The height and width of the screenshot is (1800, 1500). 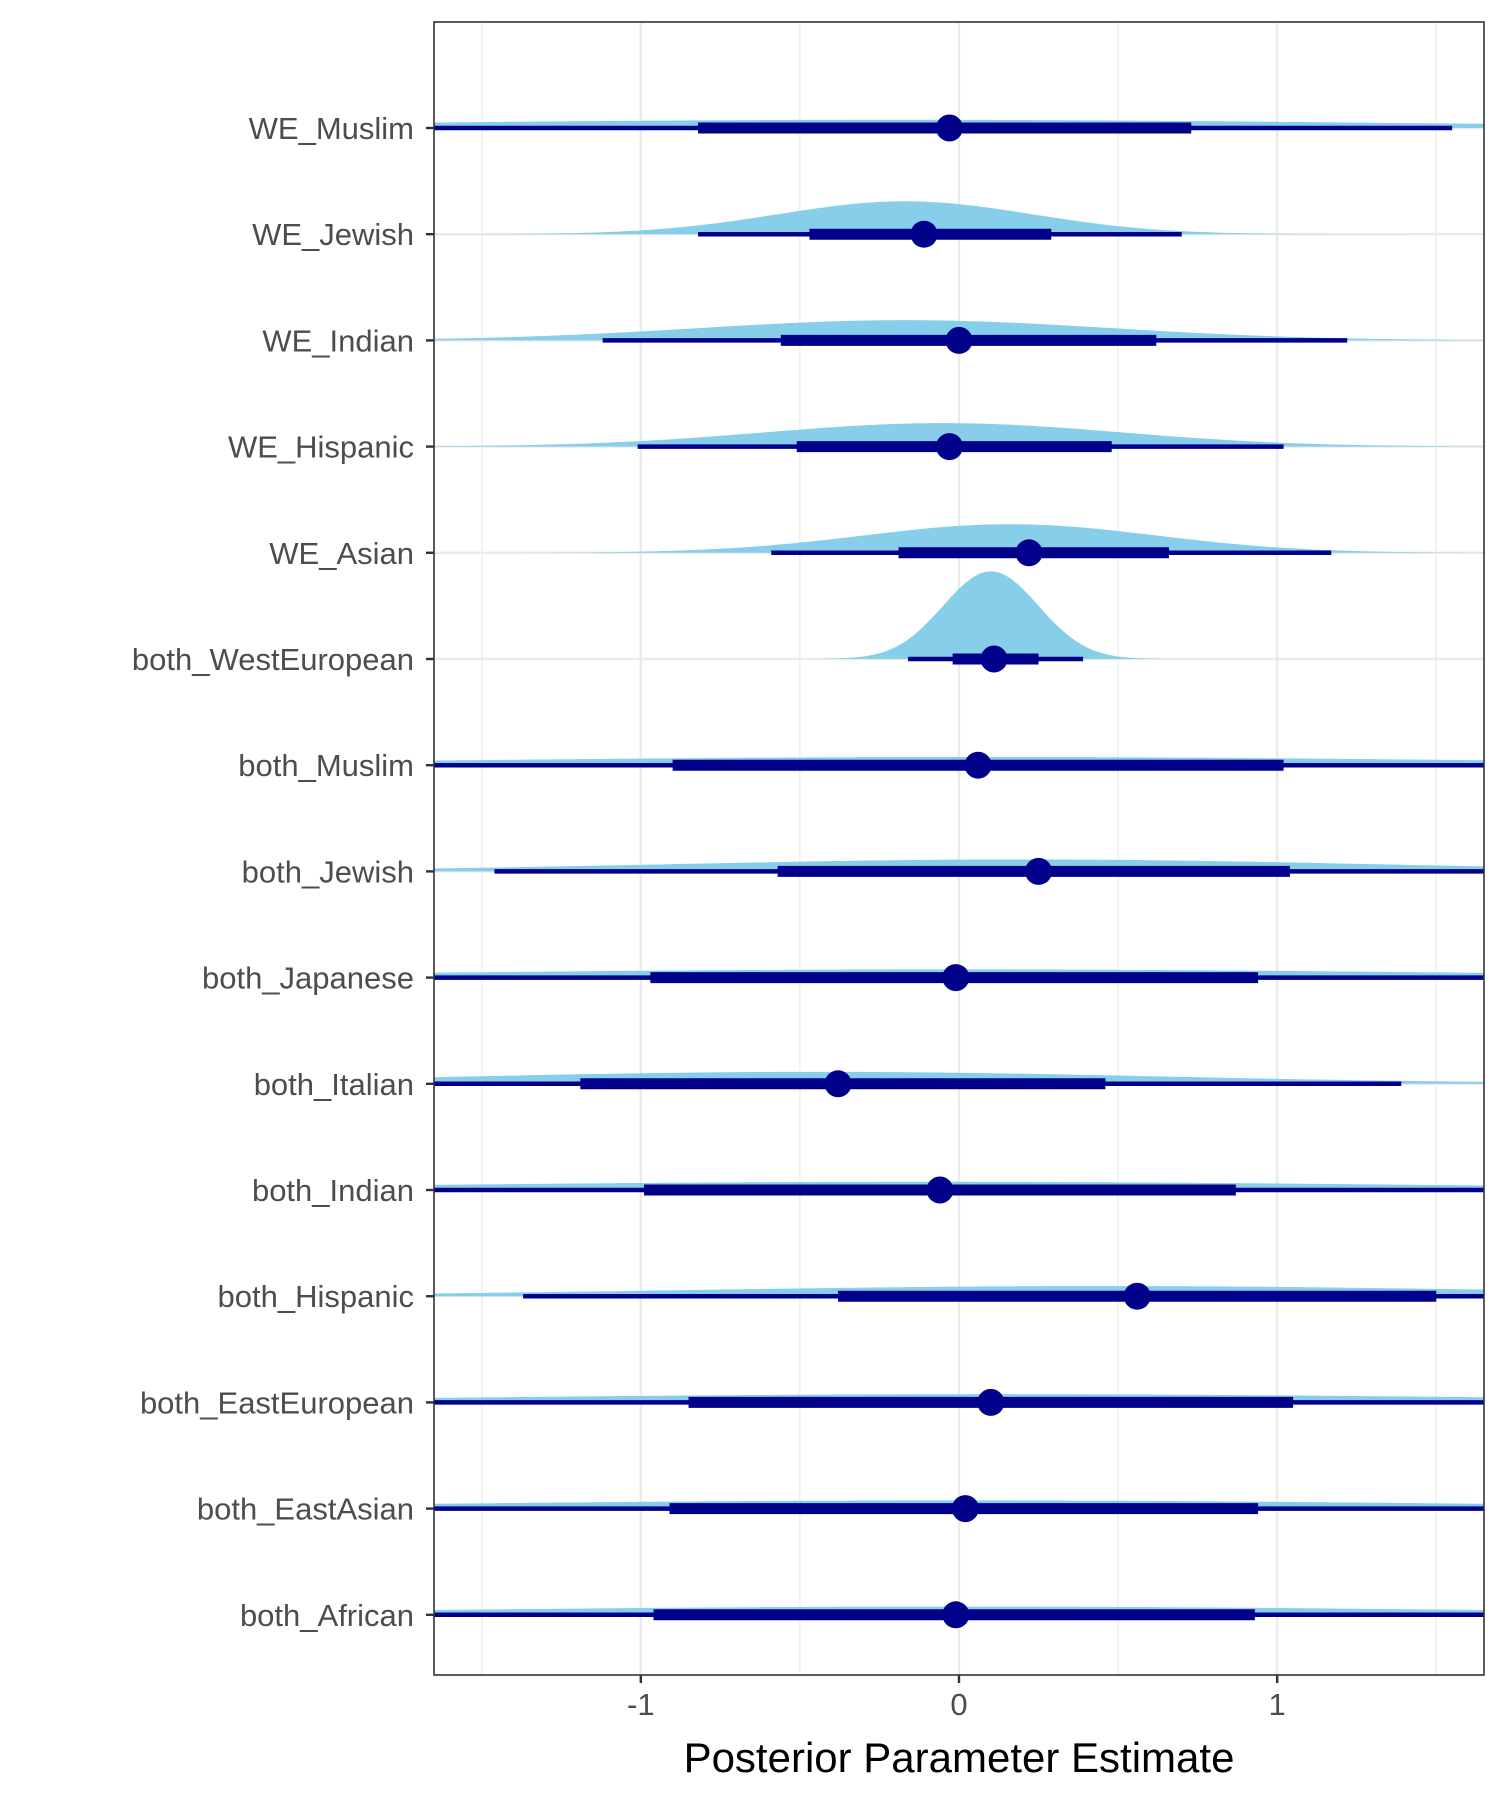 What do you see at coordinates (316, 1296) in the screenshot?
I see `y-tick-label: both_Hispanic` at bounding box center [316, 1296].